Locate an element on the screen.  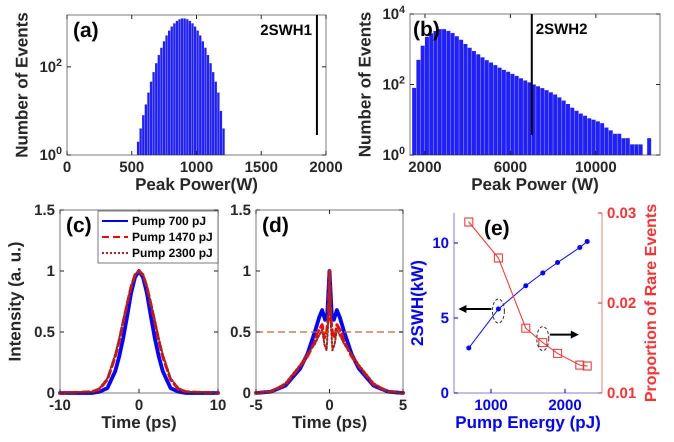
chart-title: (c) is located at coordinates (79, 225).